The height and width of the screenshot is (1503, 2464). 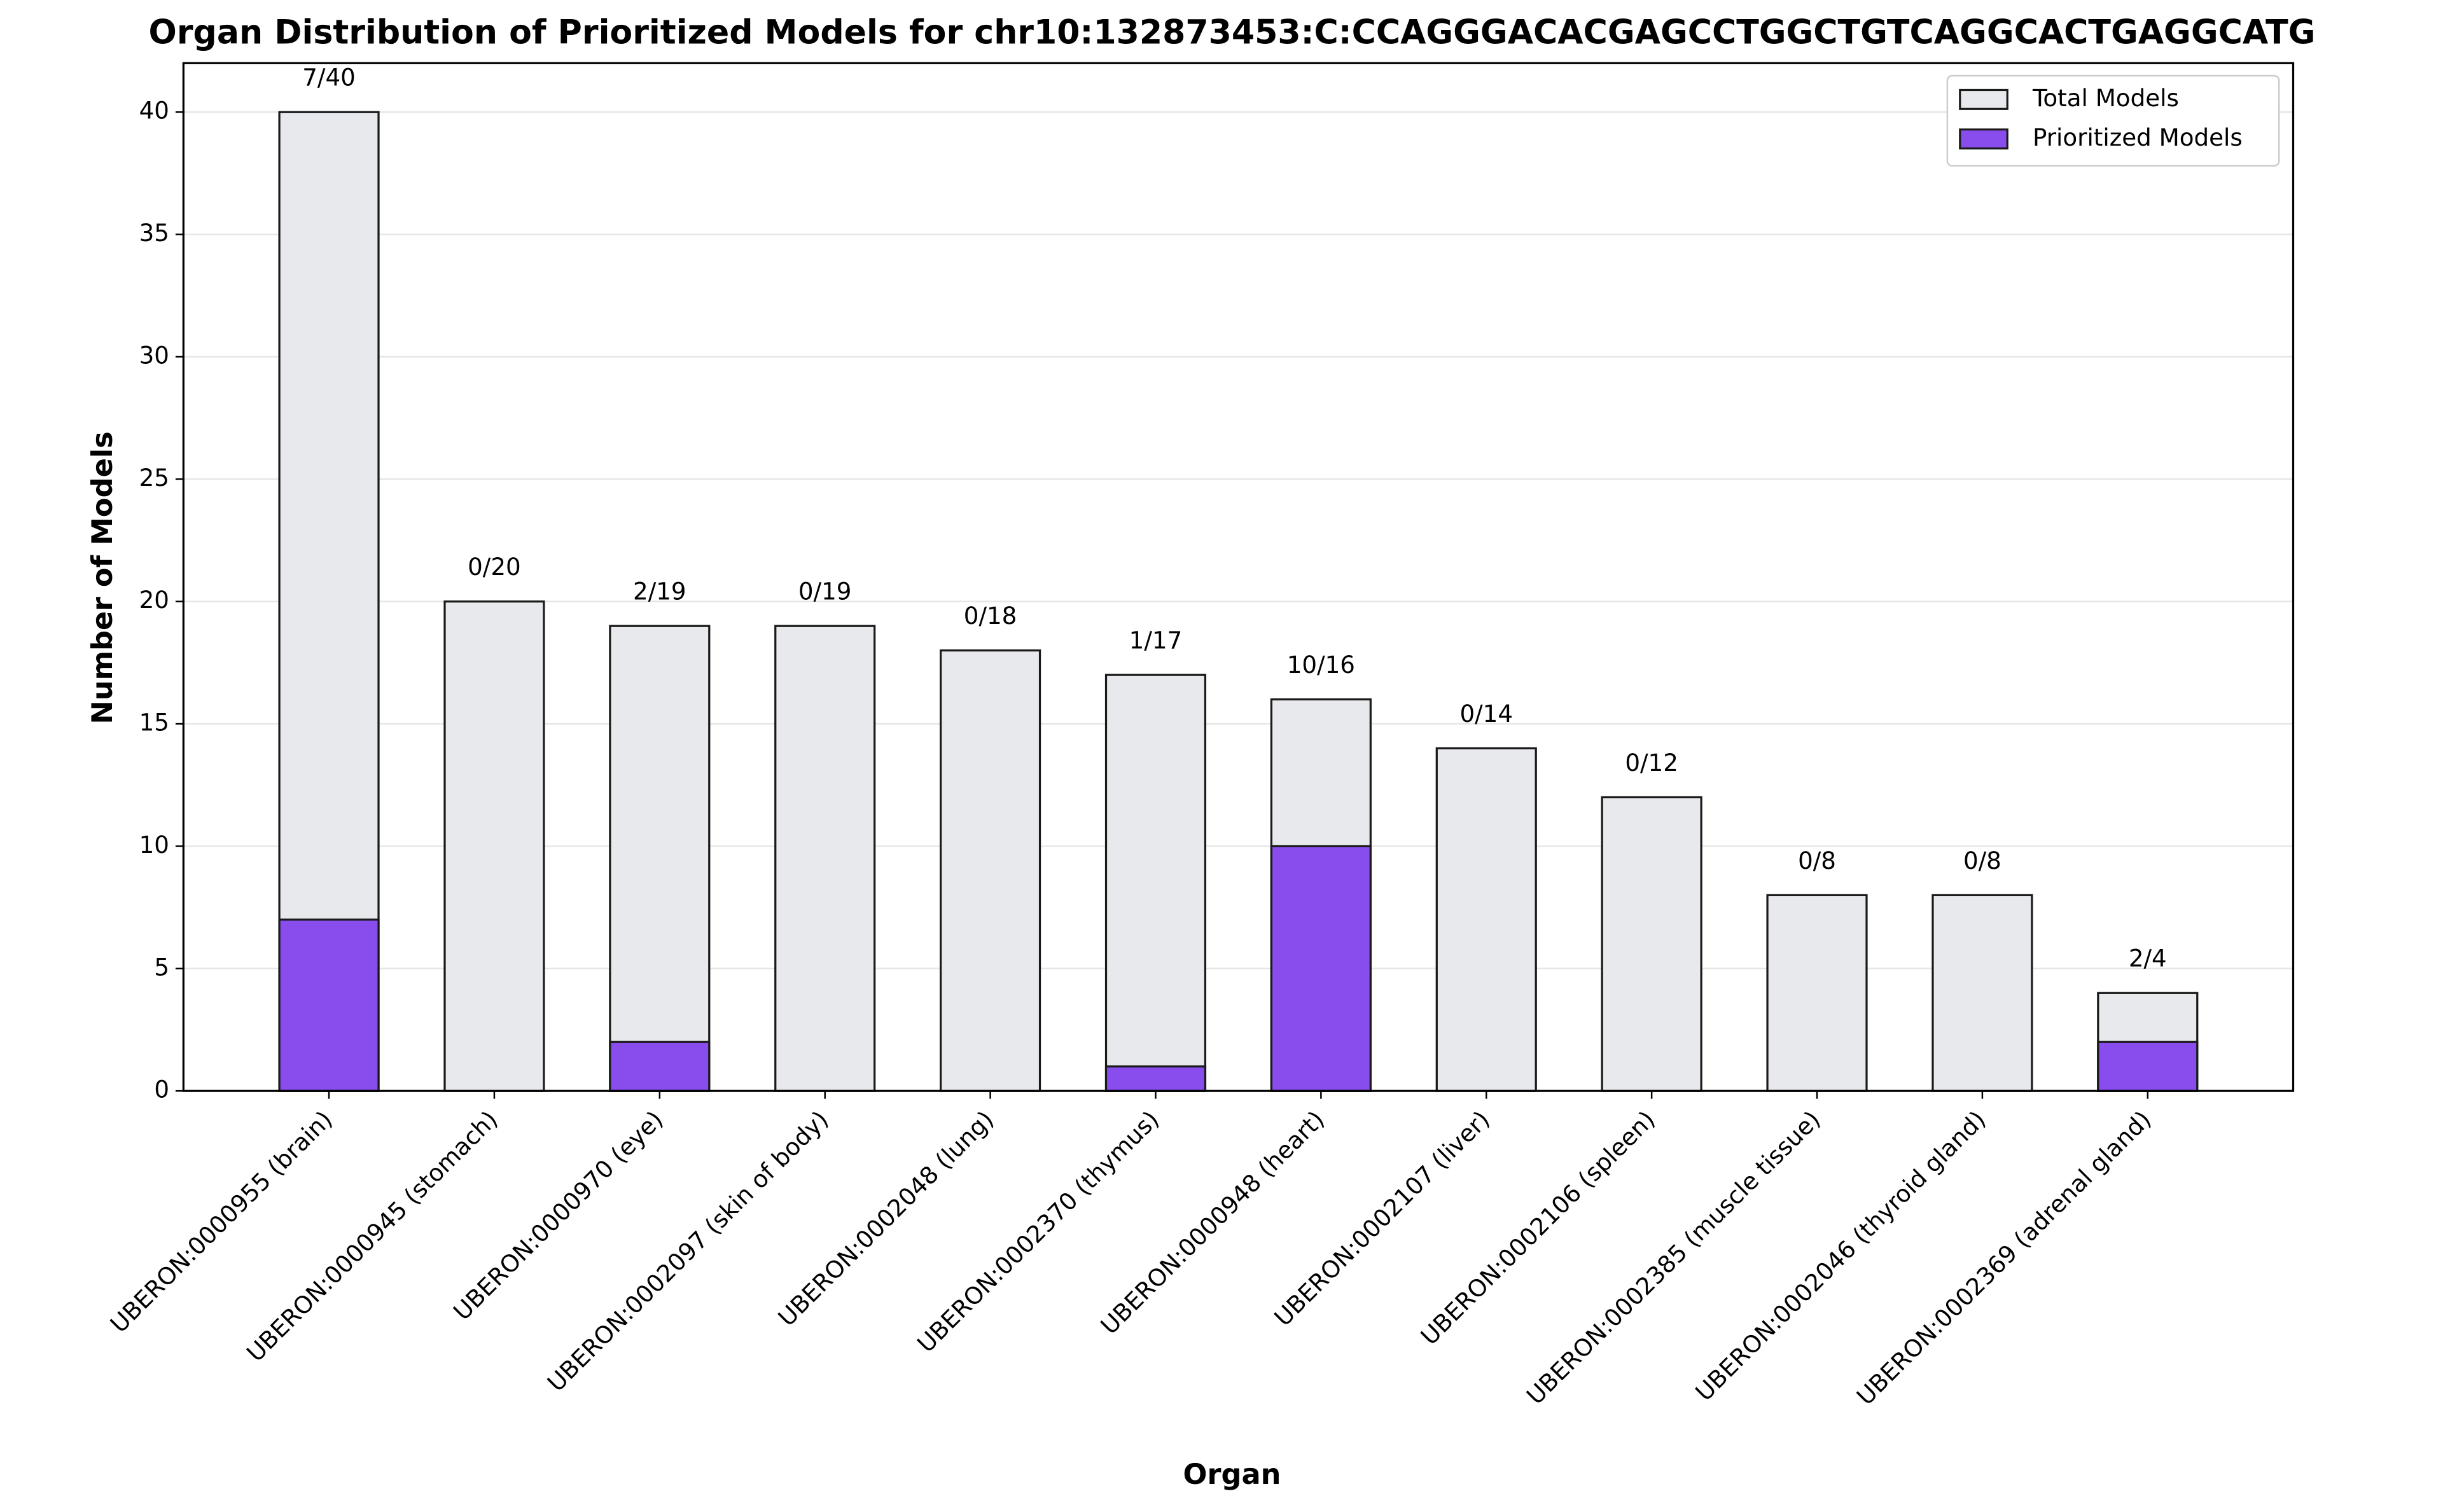 I want to click on value-label: 0/18, so click(x=990, y=616).